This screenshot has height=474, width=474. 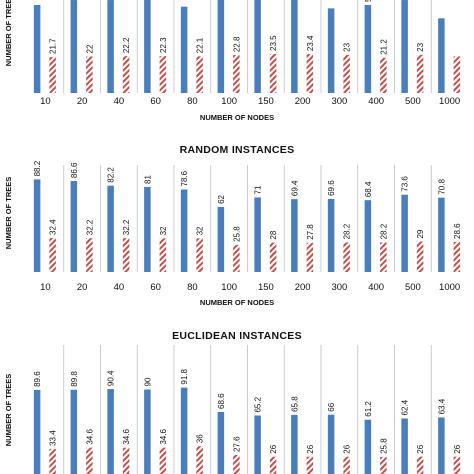 What do you see at coordinates (368, 409) in the screenshot?
I see `data-label-a: 61.2` at bounding box center [368, 409].